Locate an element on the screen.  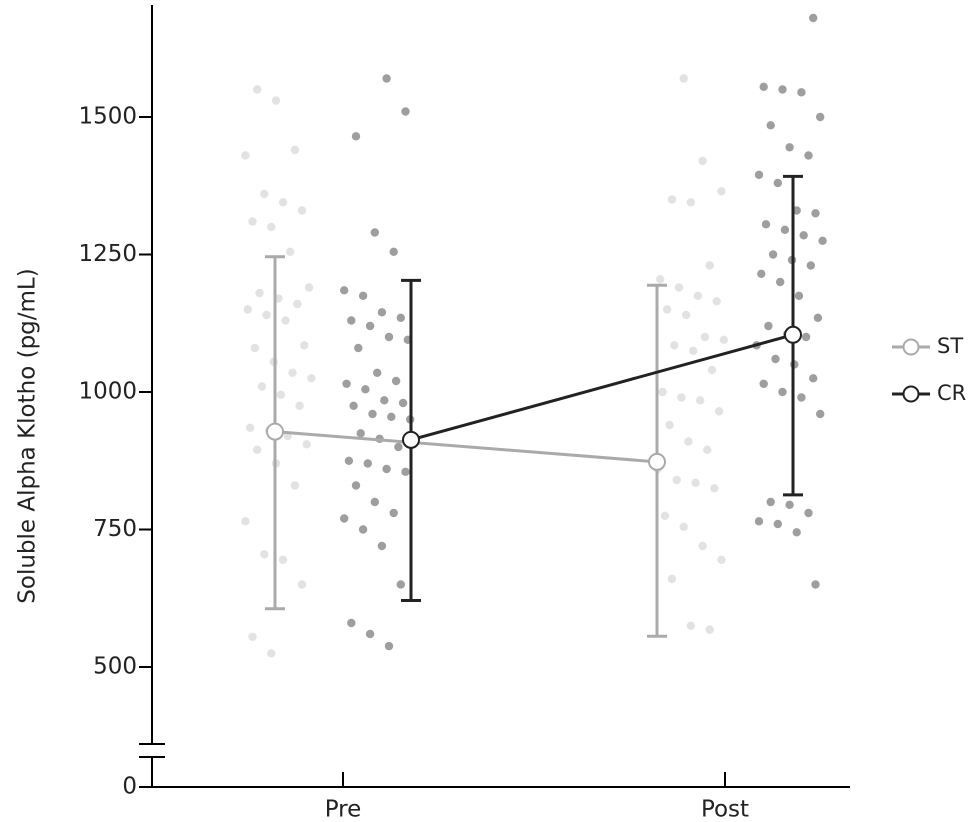
x-tick-label: Pre is located at coordinates (343, 809).